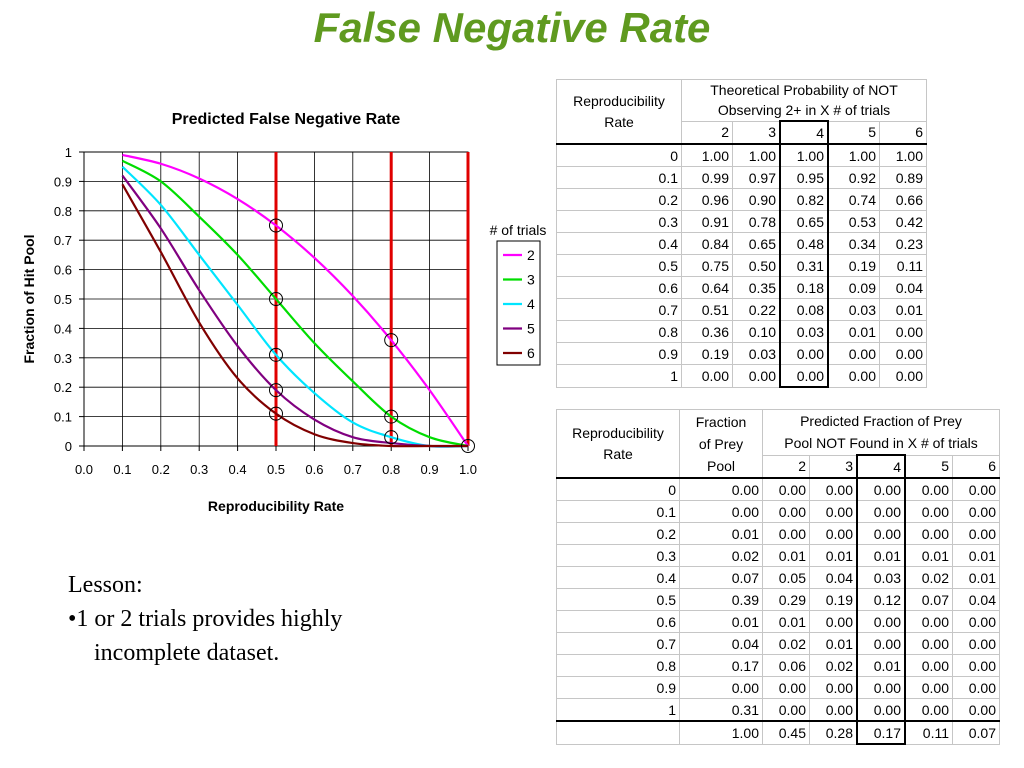 This screenshot has height=768, width=1024. Describe the element at coordinates (721, 665) in the screenshot. I see `fraction-cell: 0.17` at that location.